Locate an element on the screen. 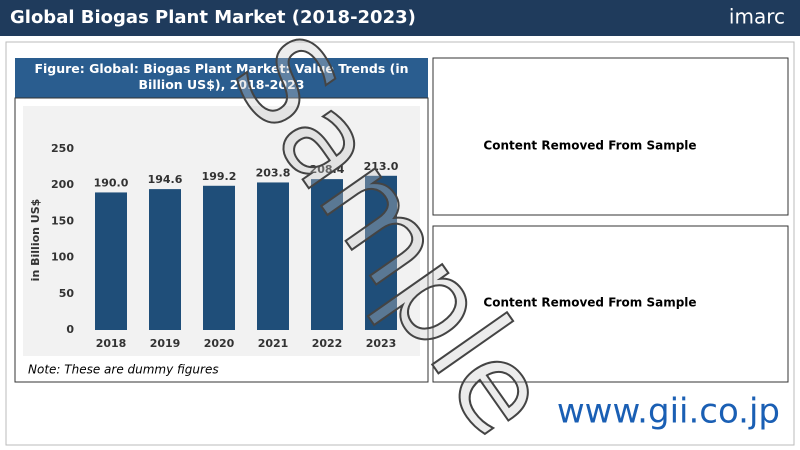 The height and width of the screenshot is (450, 800). value-label: 208.4 is located at coordinates (327, 169).